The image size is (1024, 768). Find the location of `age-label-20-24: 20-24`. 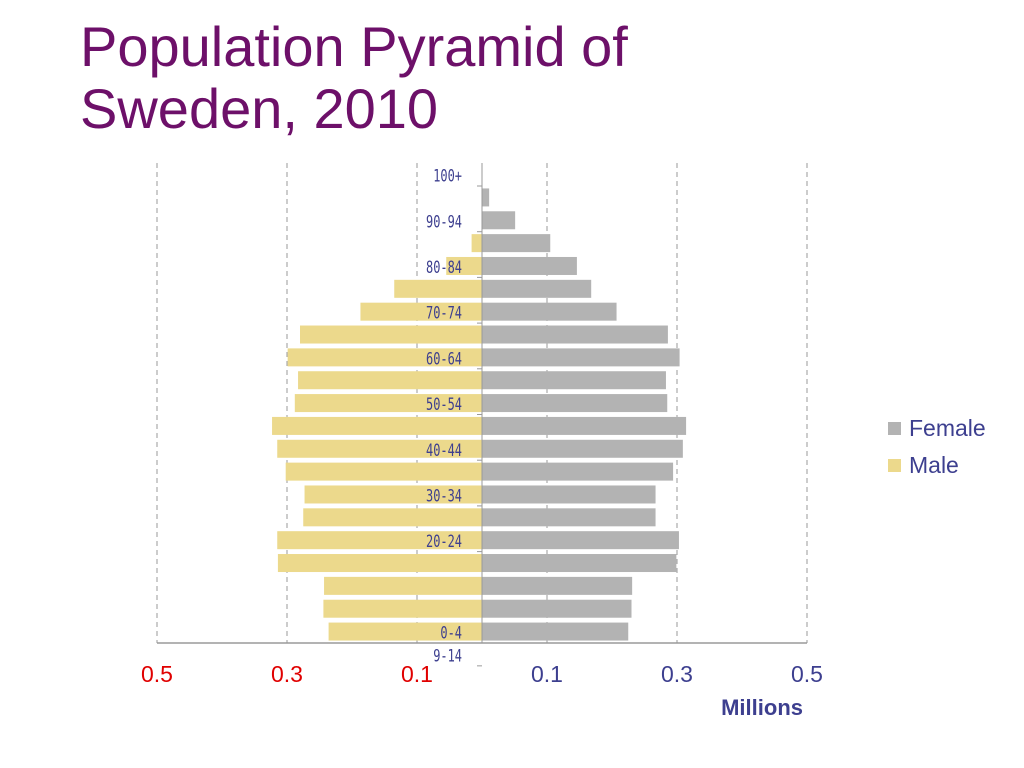

age-label-20-24: 20-24 is located at coordinates (444, 542).